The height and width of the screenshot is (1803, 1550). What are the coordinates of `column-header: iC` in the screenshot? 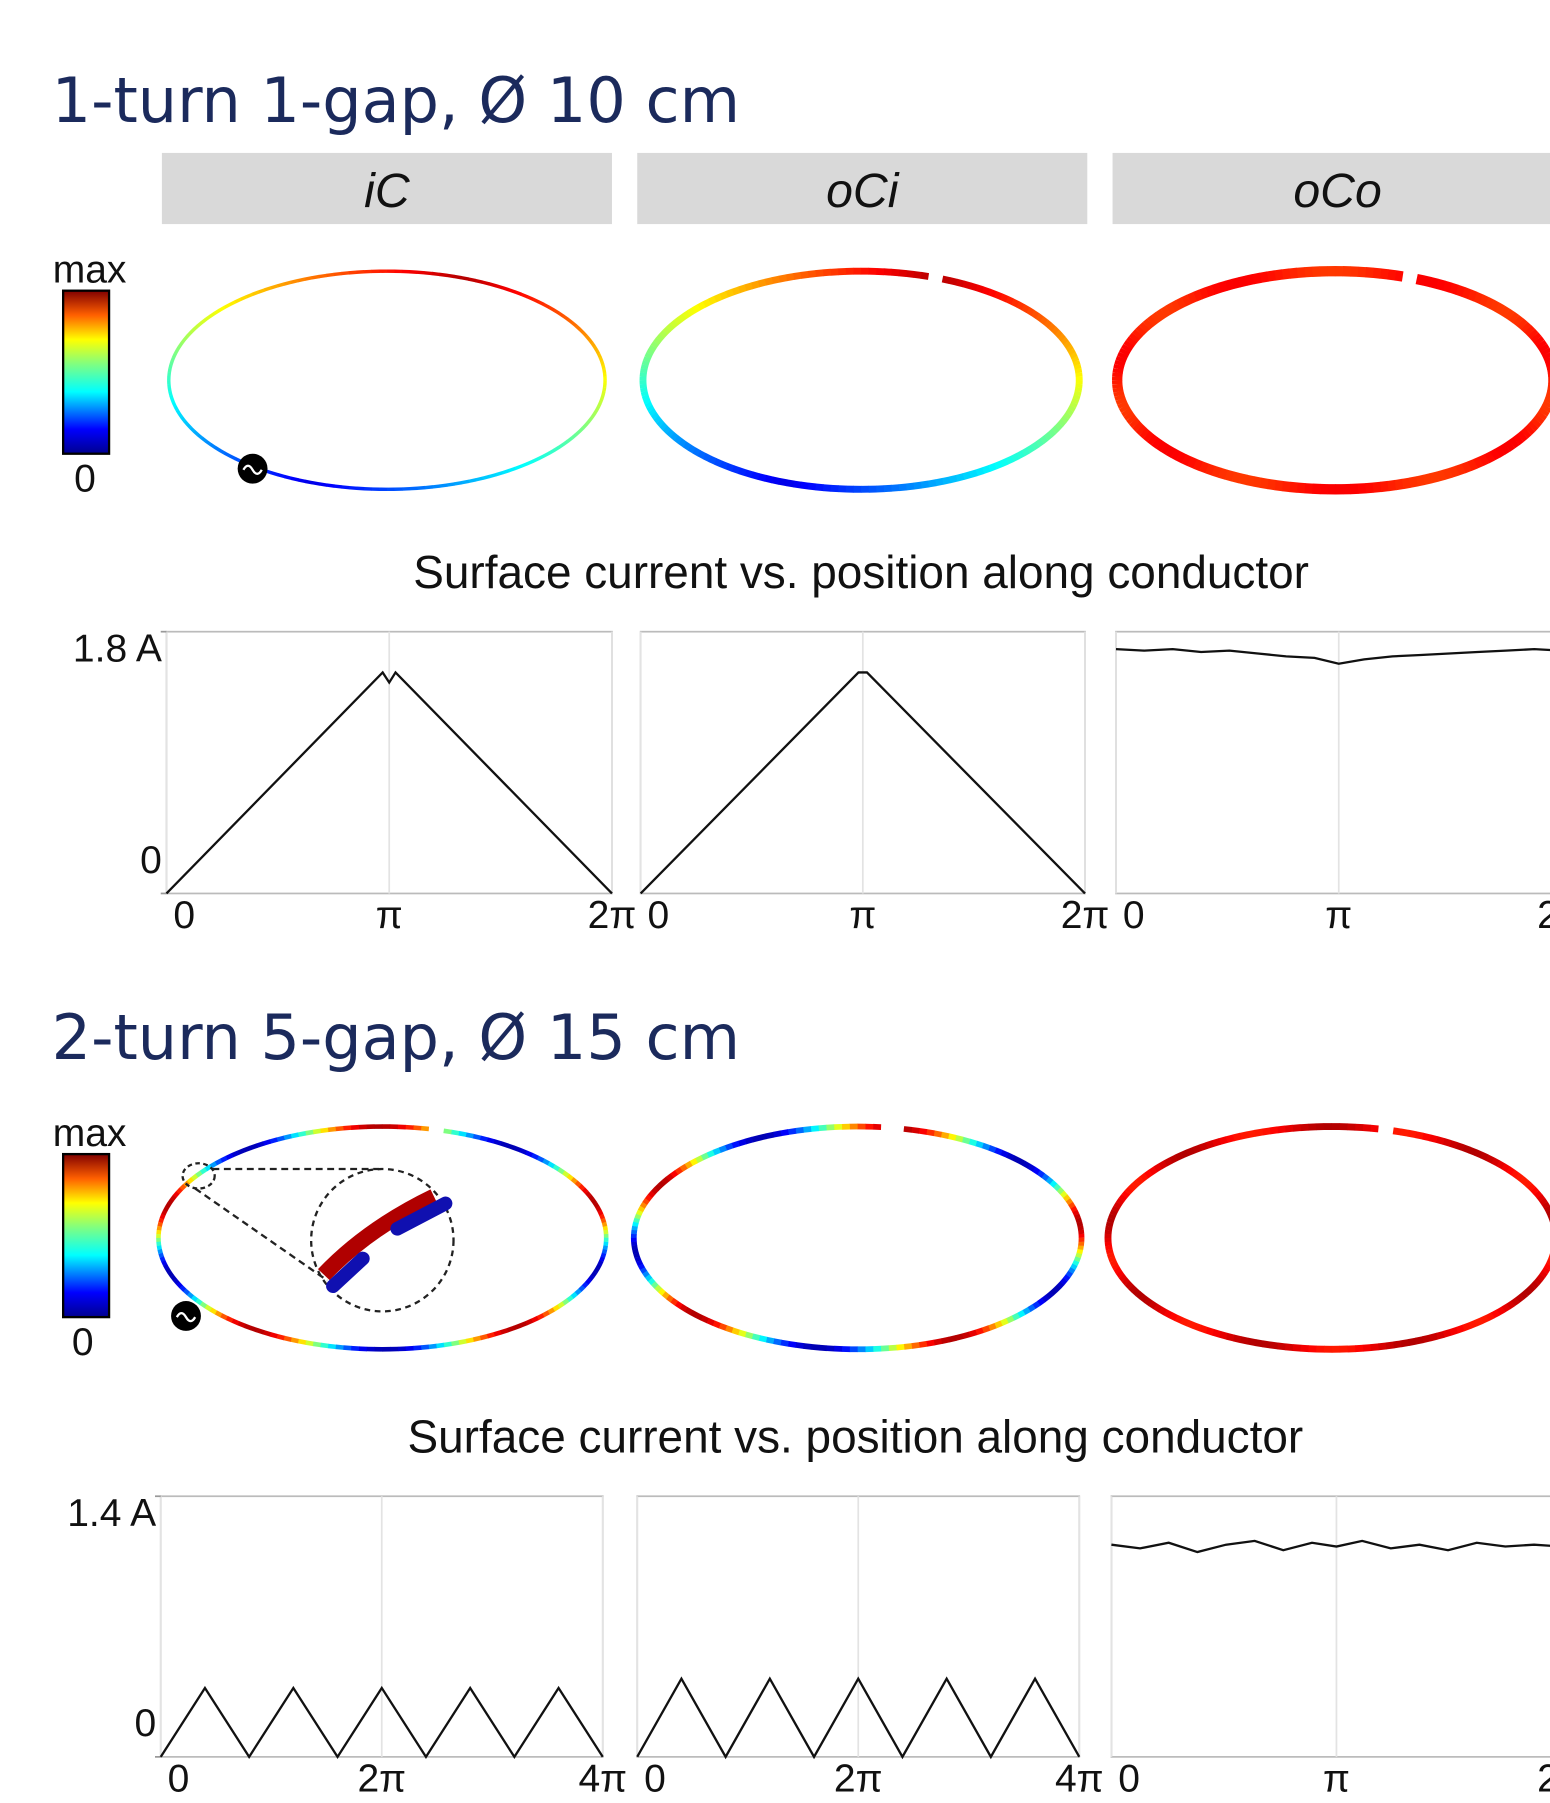 It's located at (387, 191).